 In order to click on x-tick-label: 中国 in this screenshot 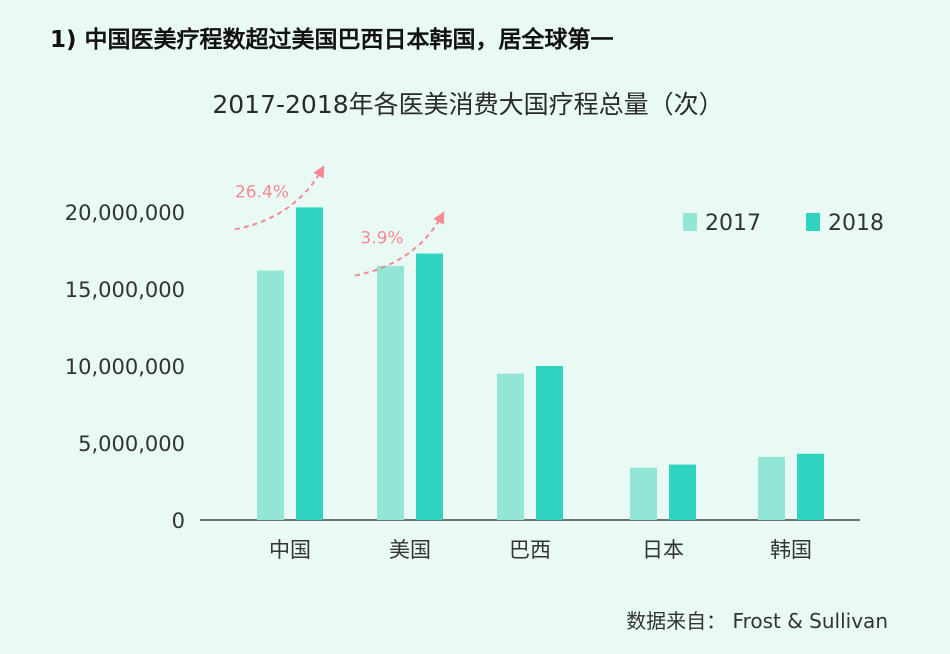, I will do `click(290, 550)`.